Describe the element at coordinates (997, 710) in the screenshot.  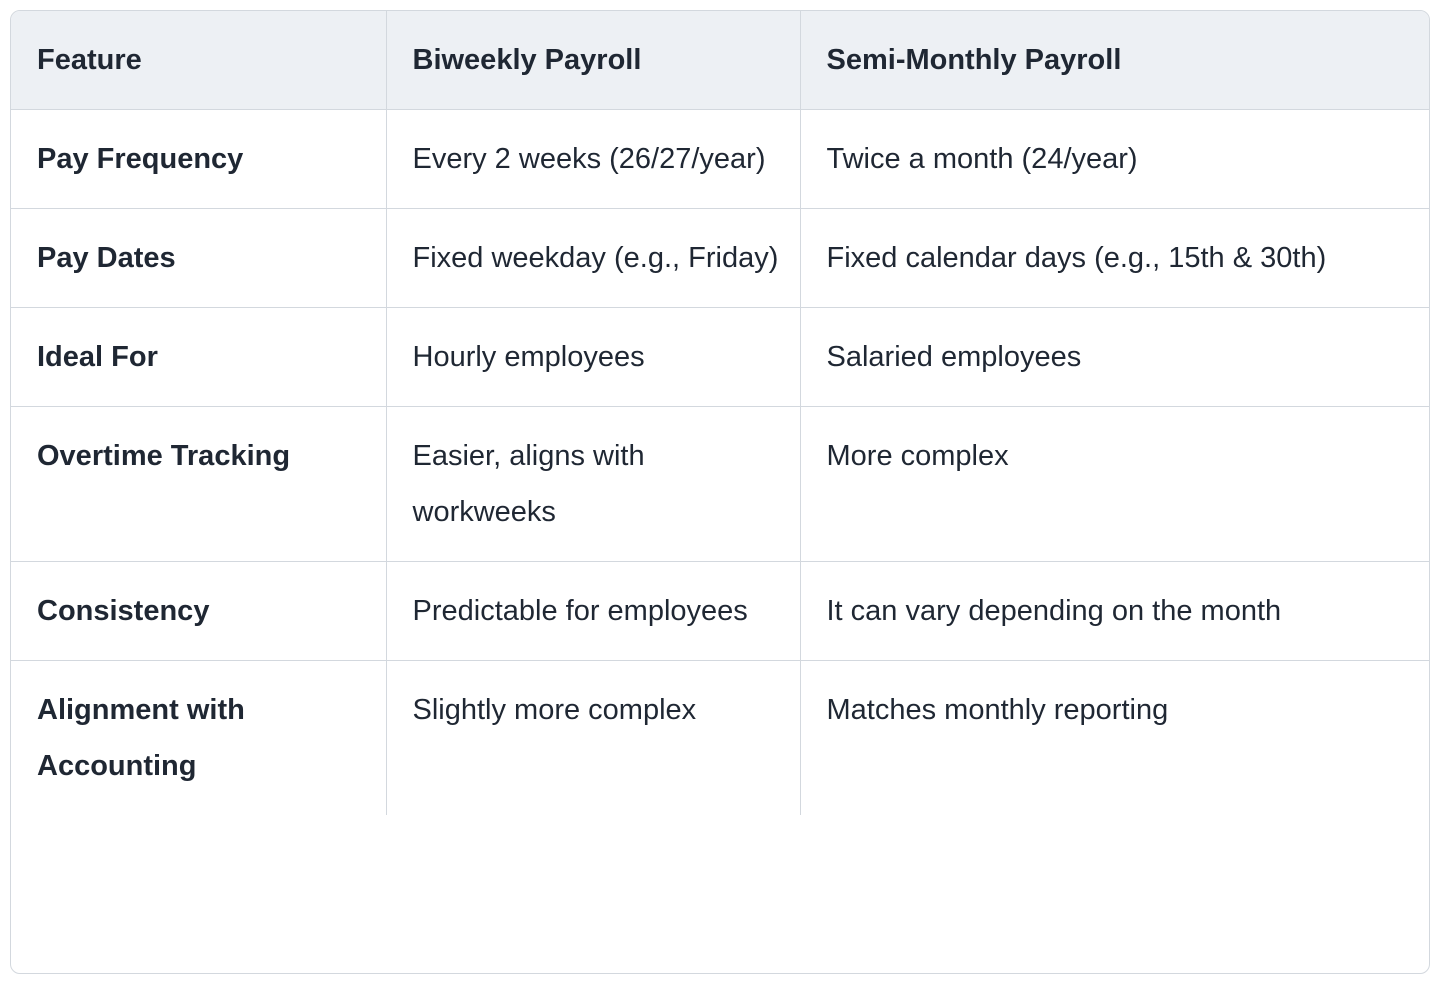
I see `value-cell: Matches monthly reporting` at that location.